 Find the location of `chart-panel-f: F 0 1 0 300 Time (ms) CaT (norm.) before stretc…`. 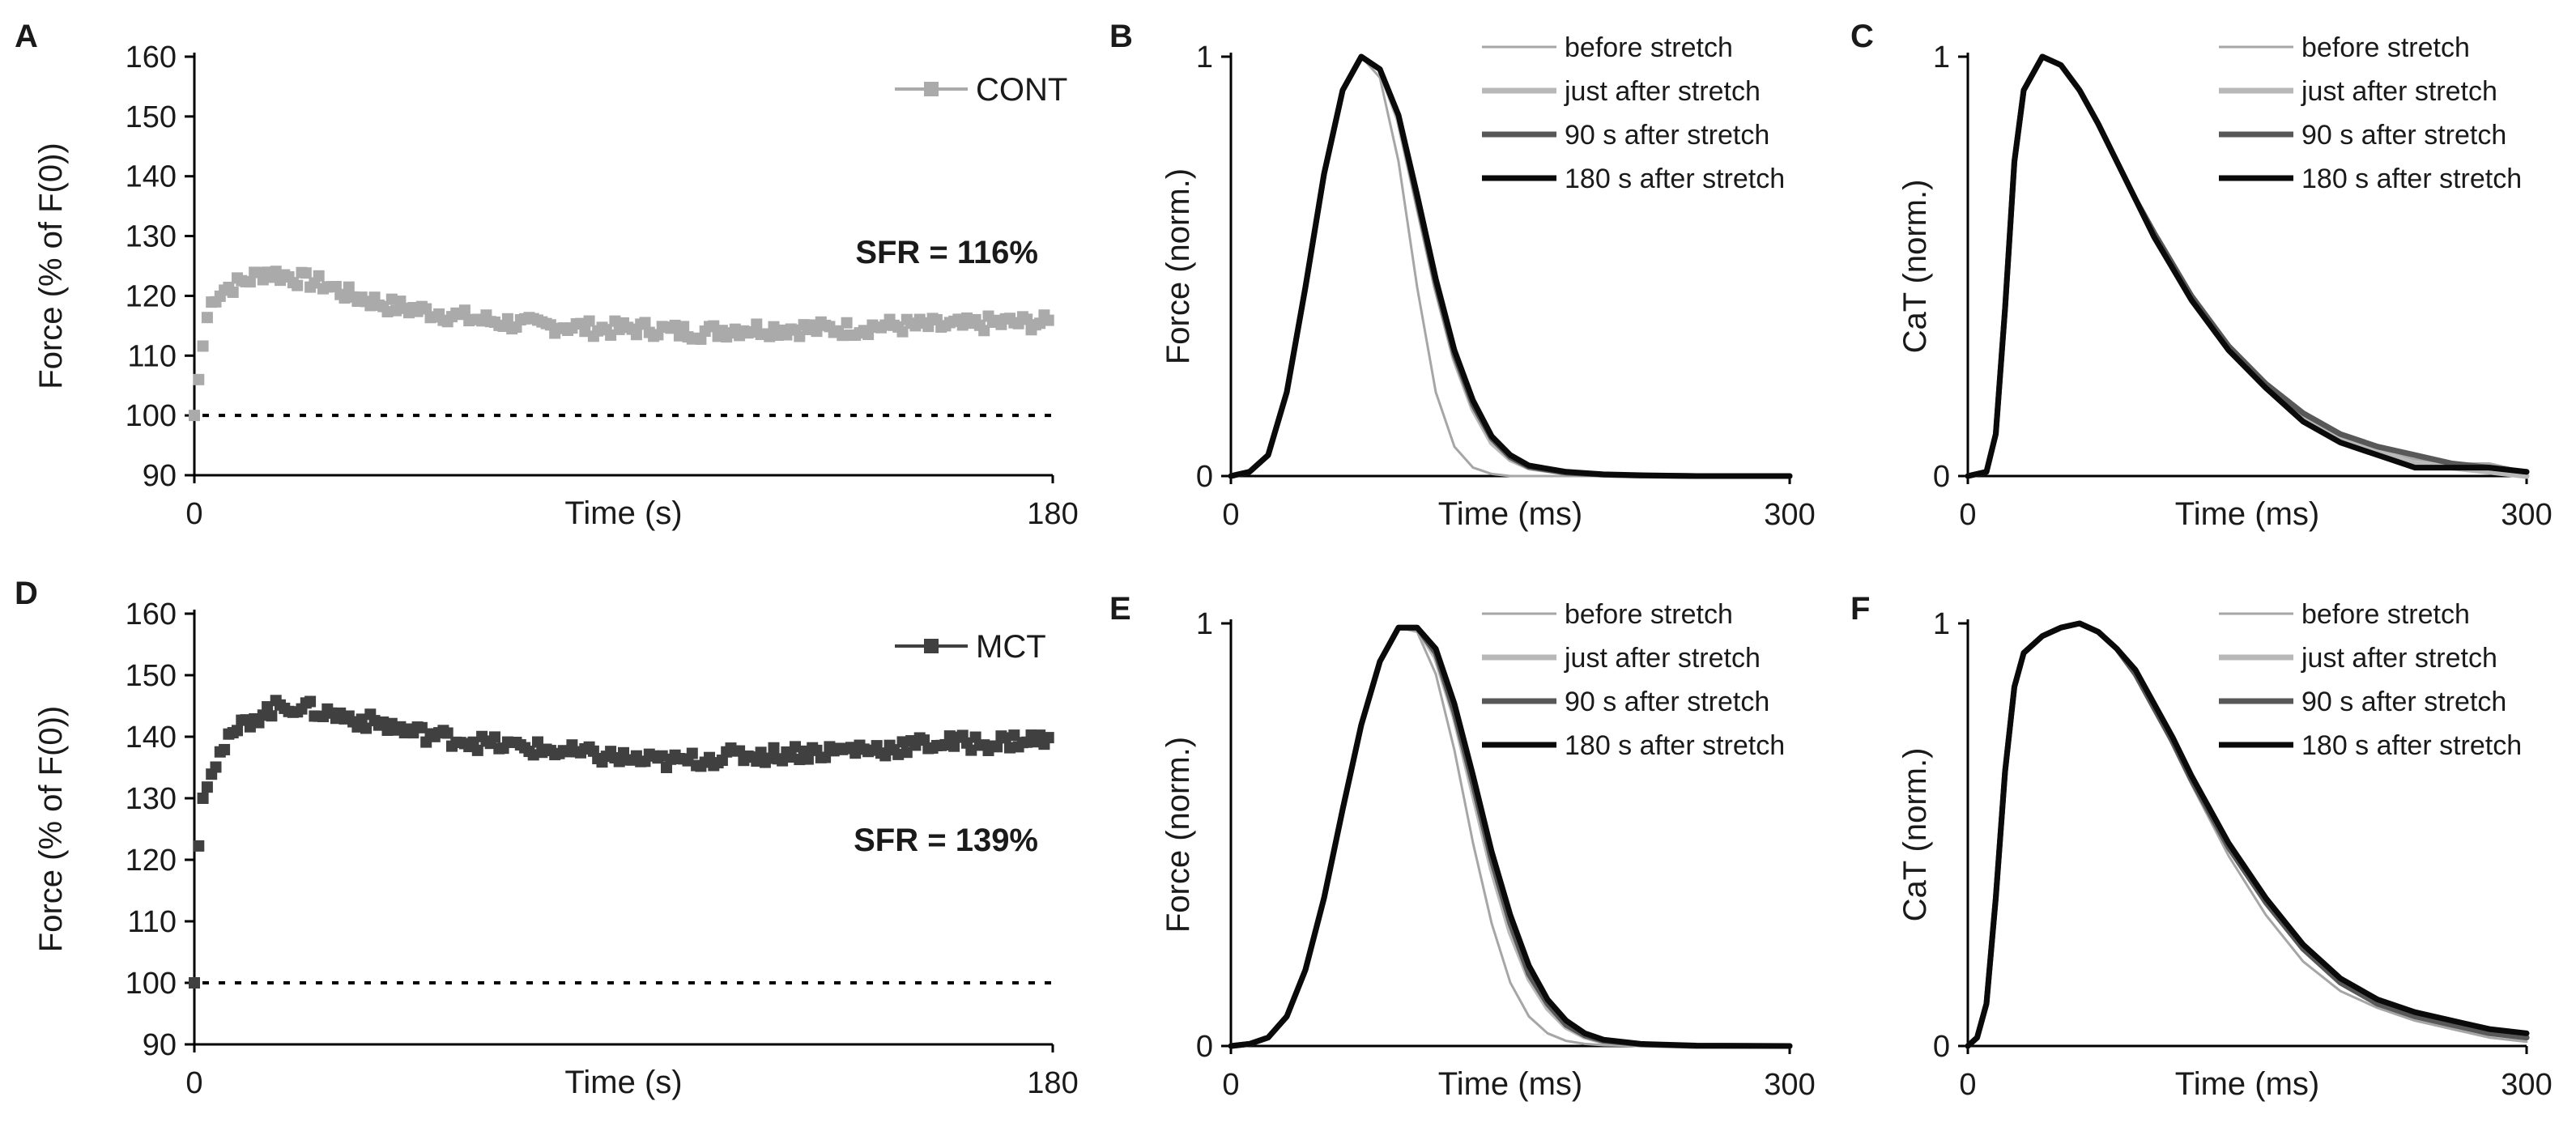

chart-panel-f: F 0 1 0 300 Time (ms) CaT (norm.) before stretc… is located at coordinates (2201, 846).